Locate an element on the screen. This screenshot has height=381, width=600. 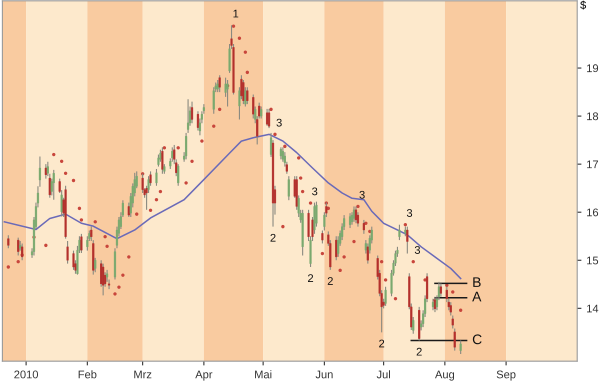
y-tick-label: 15 is located at coordinates (592, 260).